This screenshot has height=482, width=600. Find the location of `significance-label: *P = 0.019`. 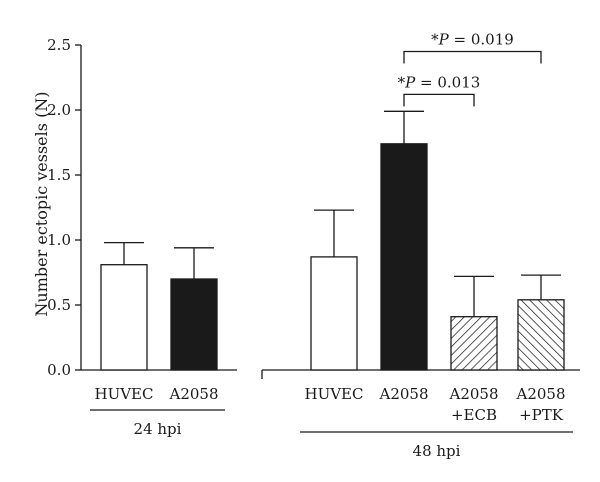

significance-label: *P = 0.019 is located at coordinates (472, 40).